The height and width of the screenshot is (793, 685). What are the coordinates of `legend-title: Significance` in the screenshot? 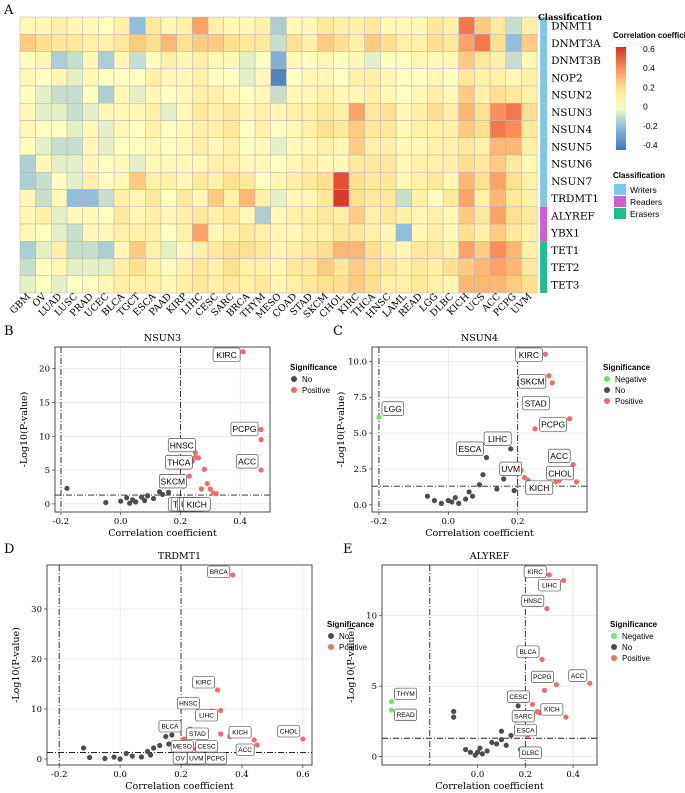 It's located at (351, 624).